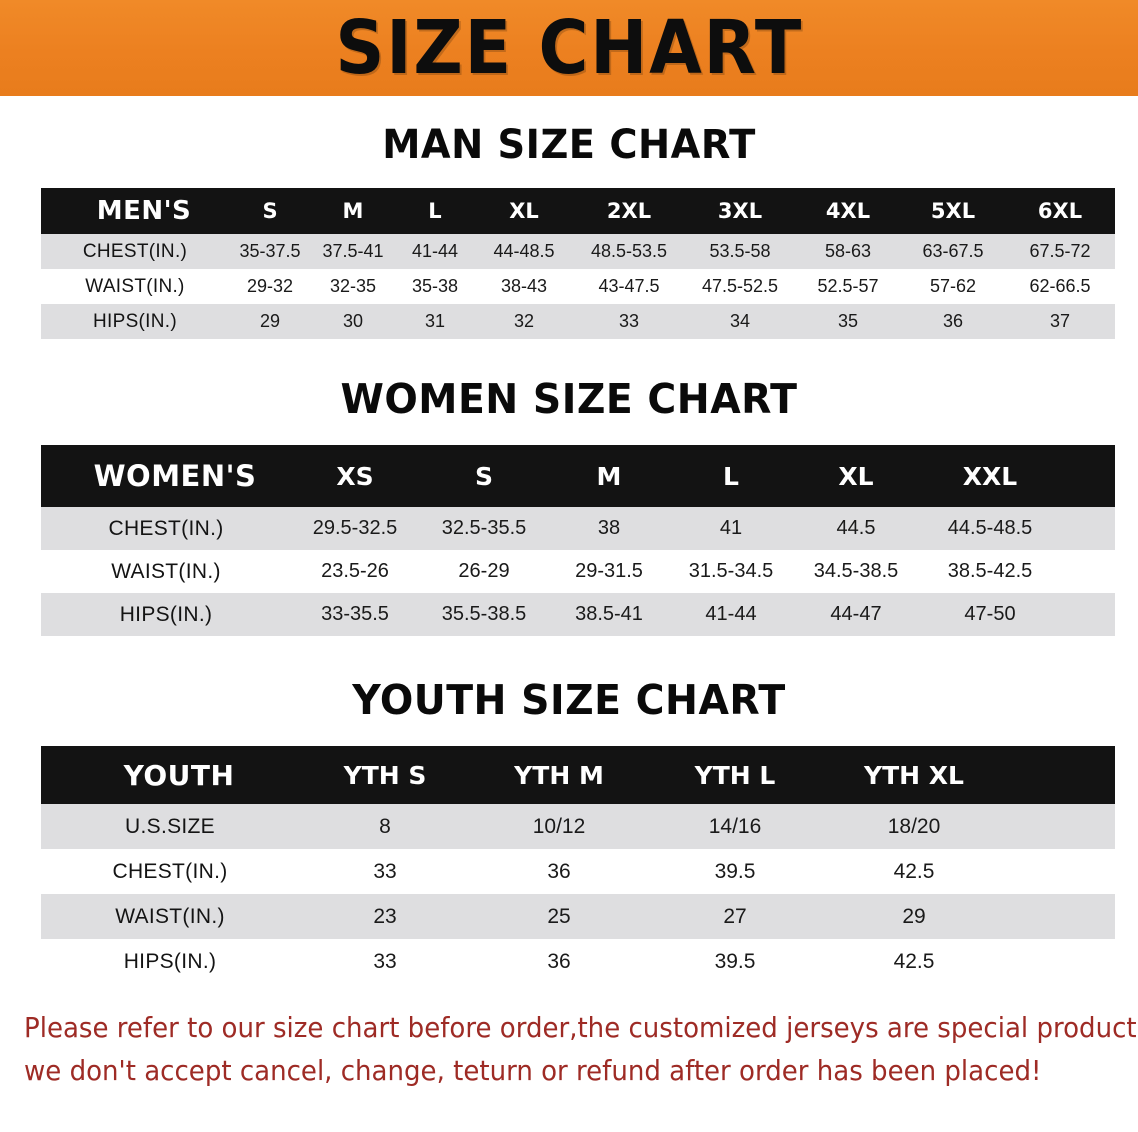  What do you see at coordinates (856, 571) in the screenshot?
I see `women-waist-xl: 34.5-38.5` at bounding box center [856, 571].